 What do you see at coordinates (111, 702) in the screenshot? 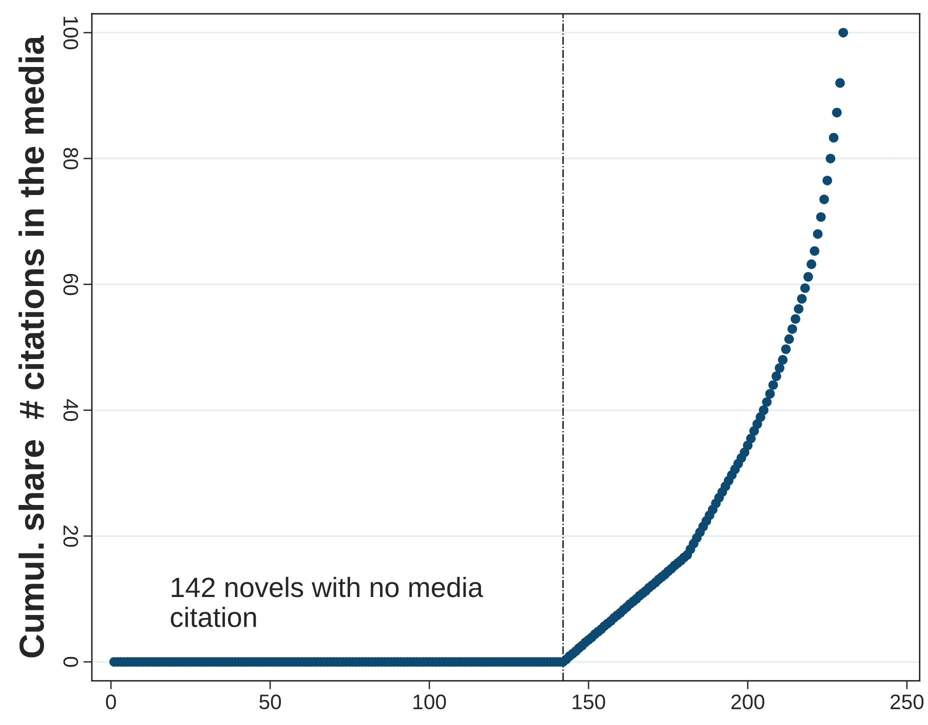
I see `x-tick-label: 0` at bounding box center [111, 702].